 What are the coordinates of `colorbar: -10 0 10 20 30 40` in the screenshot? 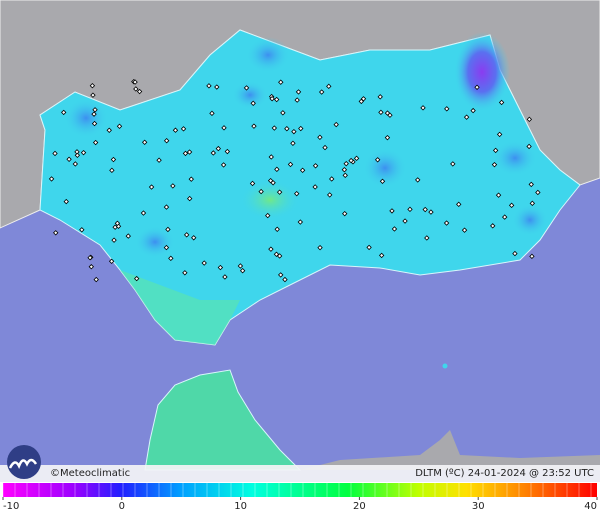 It's located at (300, 497).